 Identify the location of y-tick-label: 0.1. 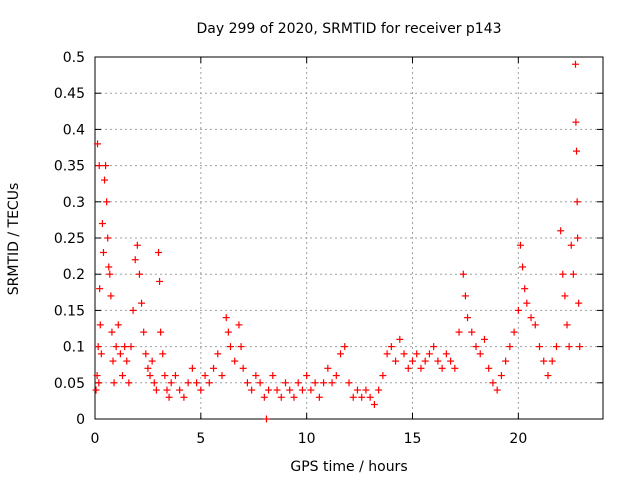
(74, 348).